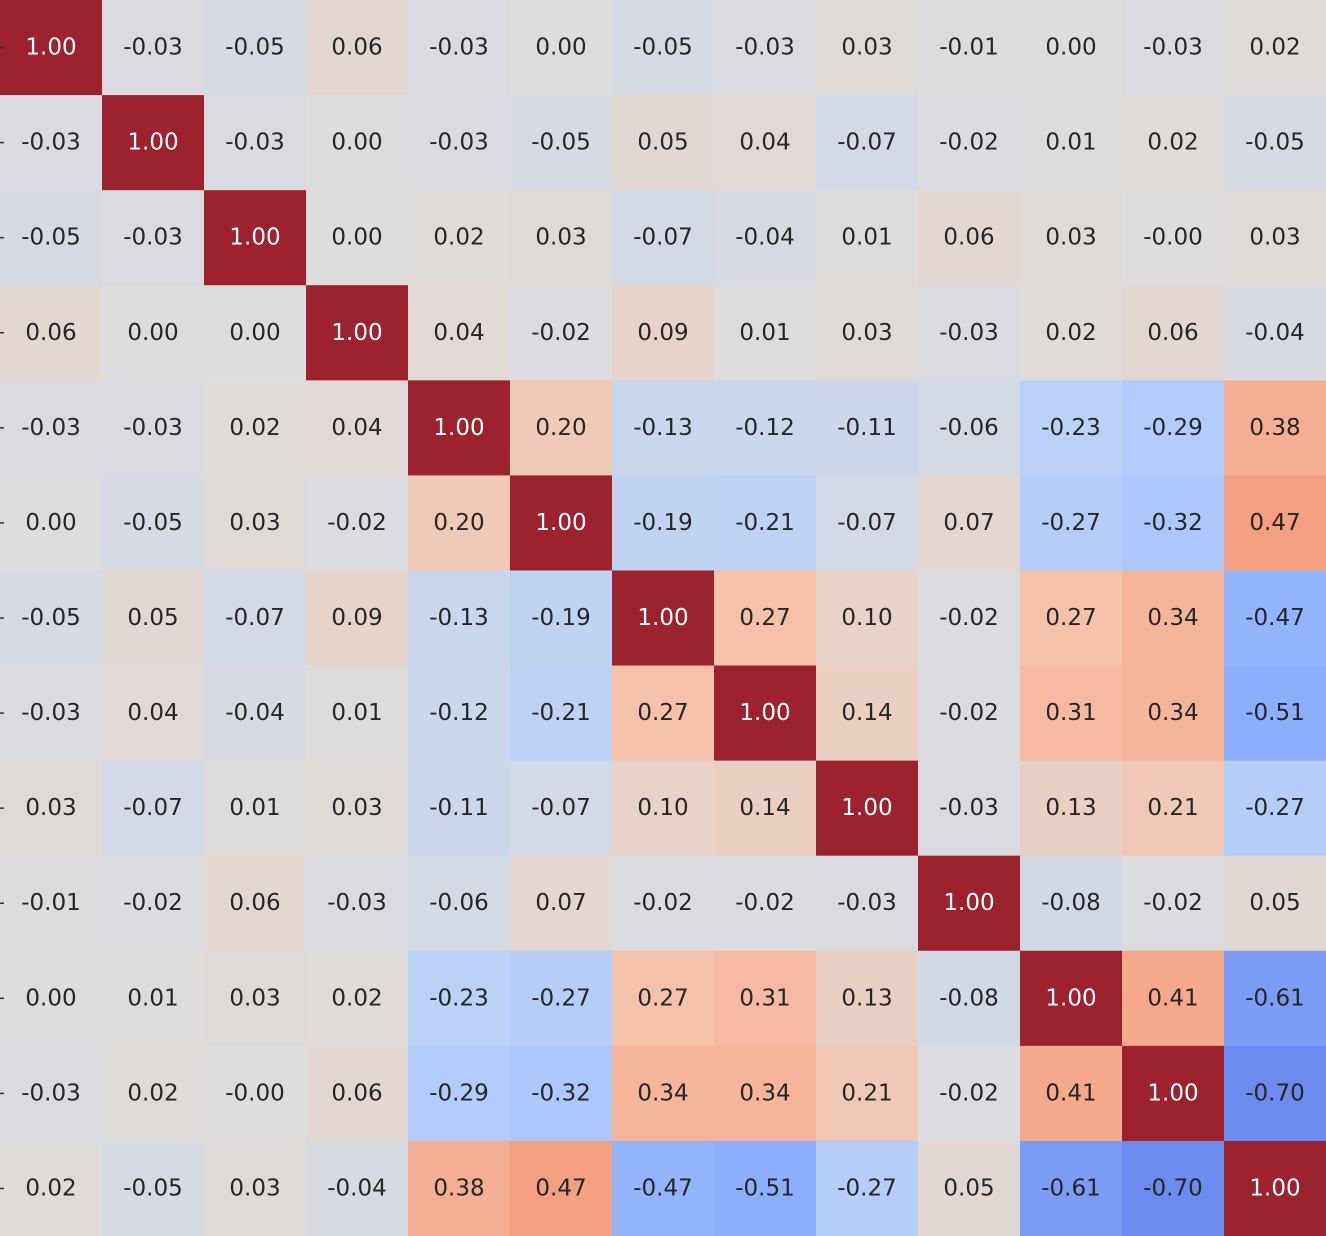 The height and width of the screenshot is (1236, 1326). I want to click on cell-value-label: -0.02, so click(969, 618).